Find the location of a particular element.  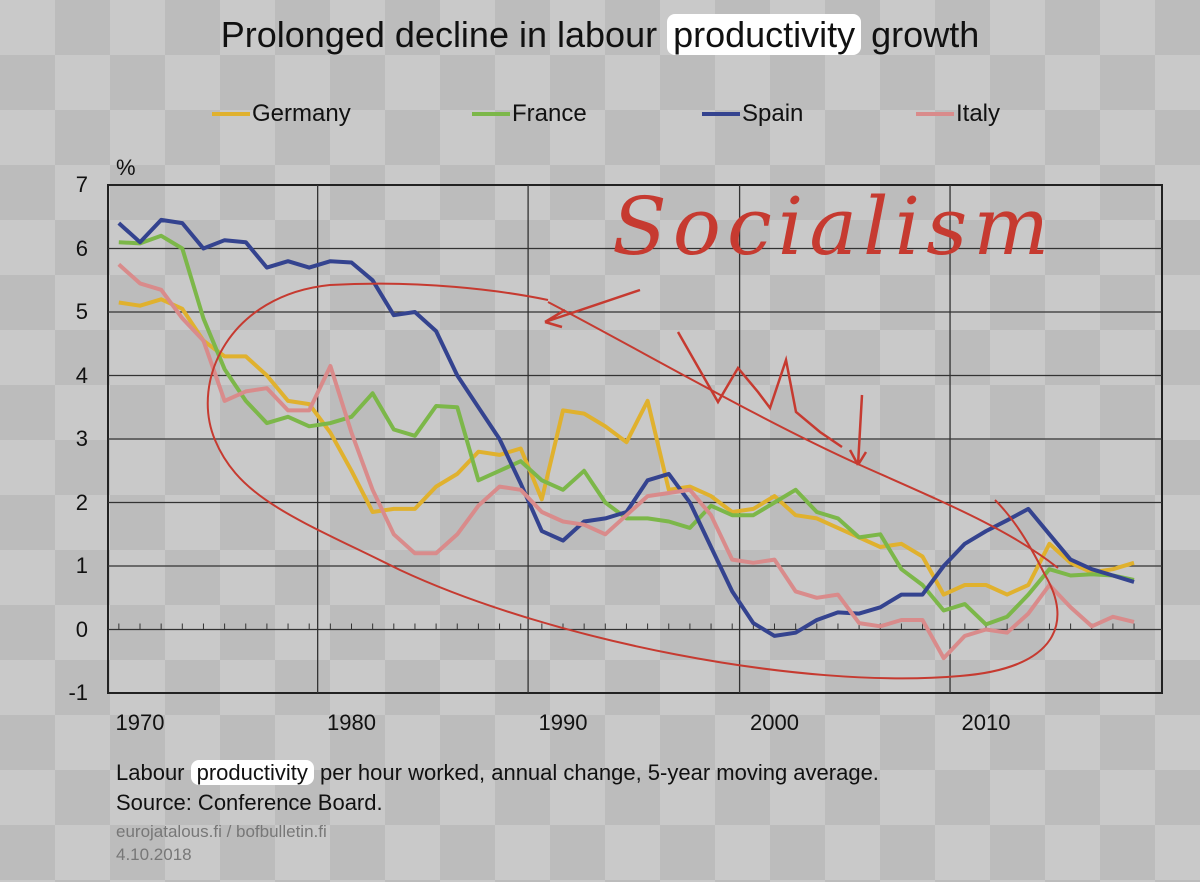

legend-label: Germany is located at coordinates (301, 113).